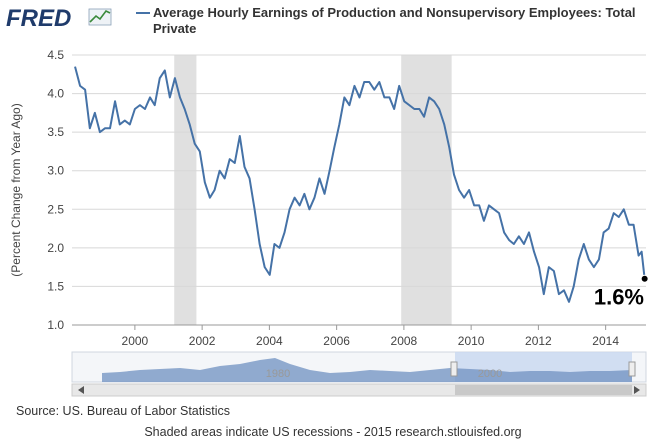  What do you see at coordinates (471, 341) in the screenshot?
I see `x-tick-label: 2010` at bounding box center [471, 341].